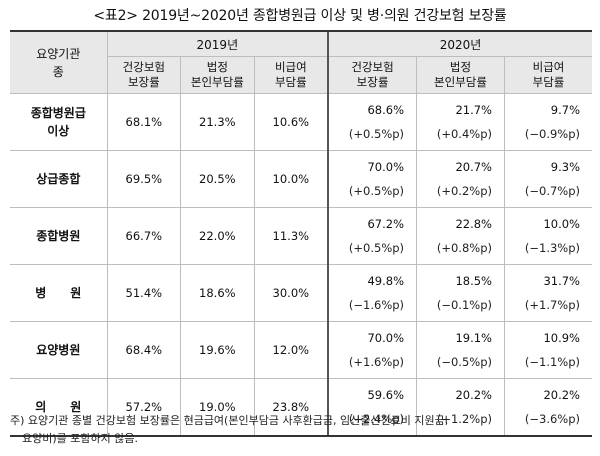 The height and width of the screenshot is (456, 600). Describe the element at coordinates (386, 110) in the screenshot. I see `value-2020: 68.6%` at that location.